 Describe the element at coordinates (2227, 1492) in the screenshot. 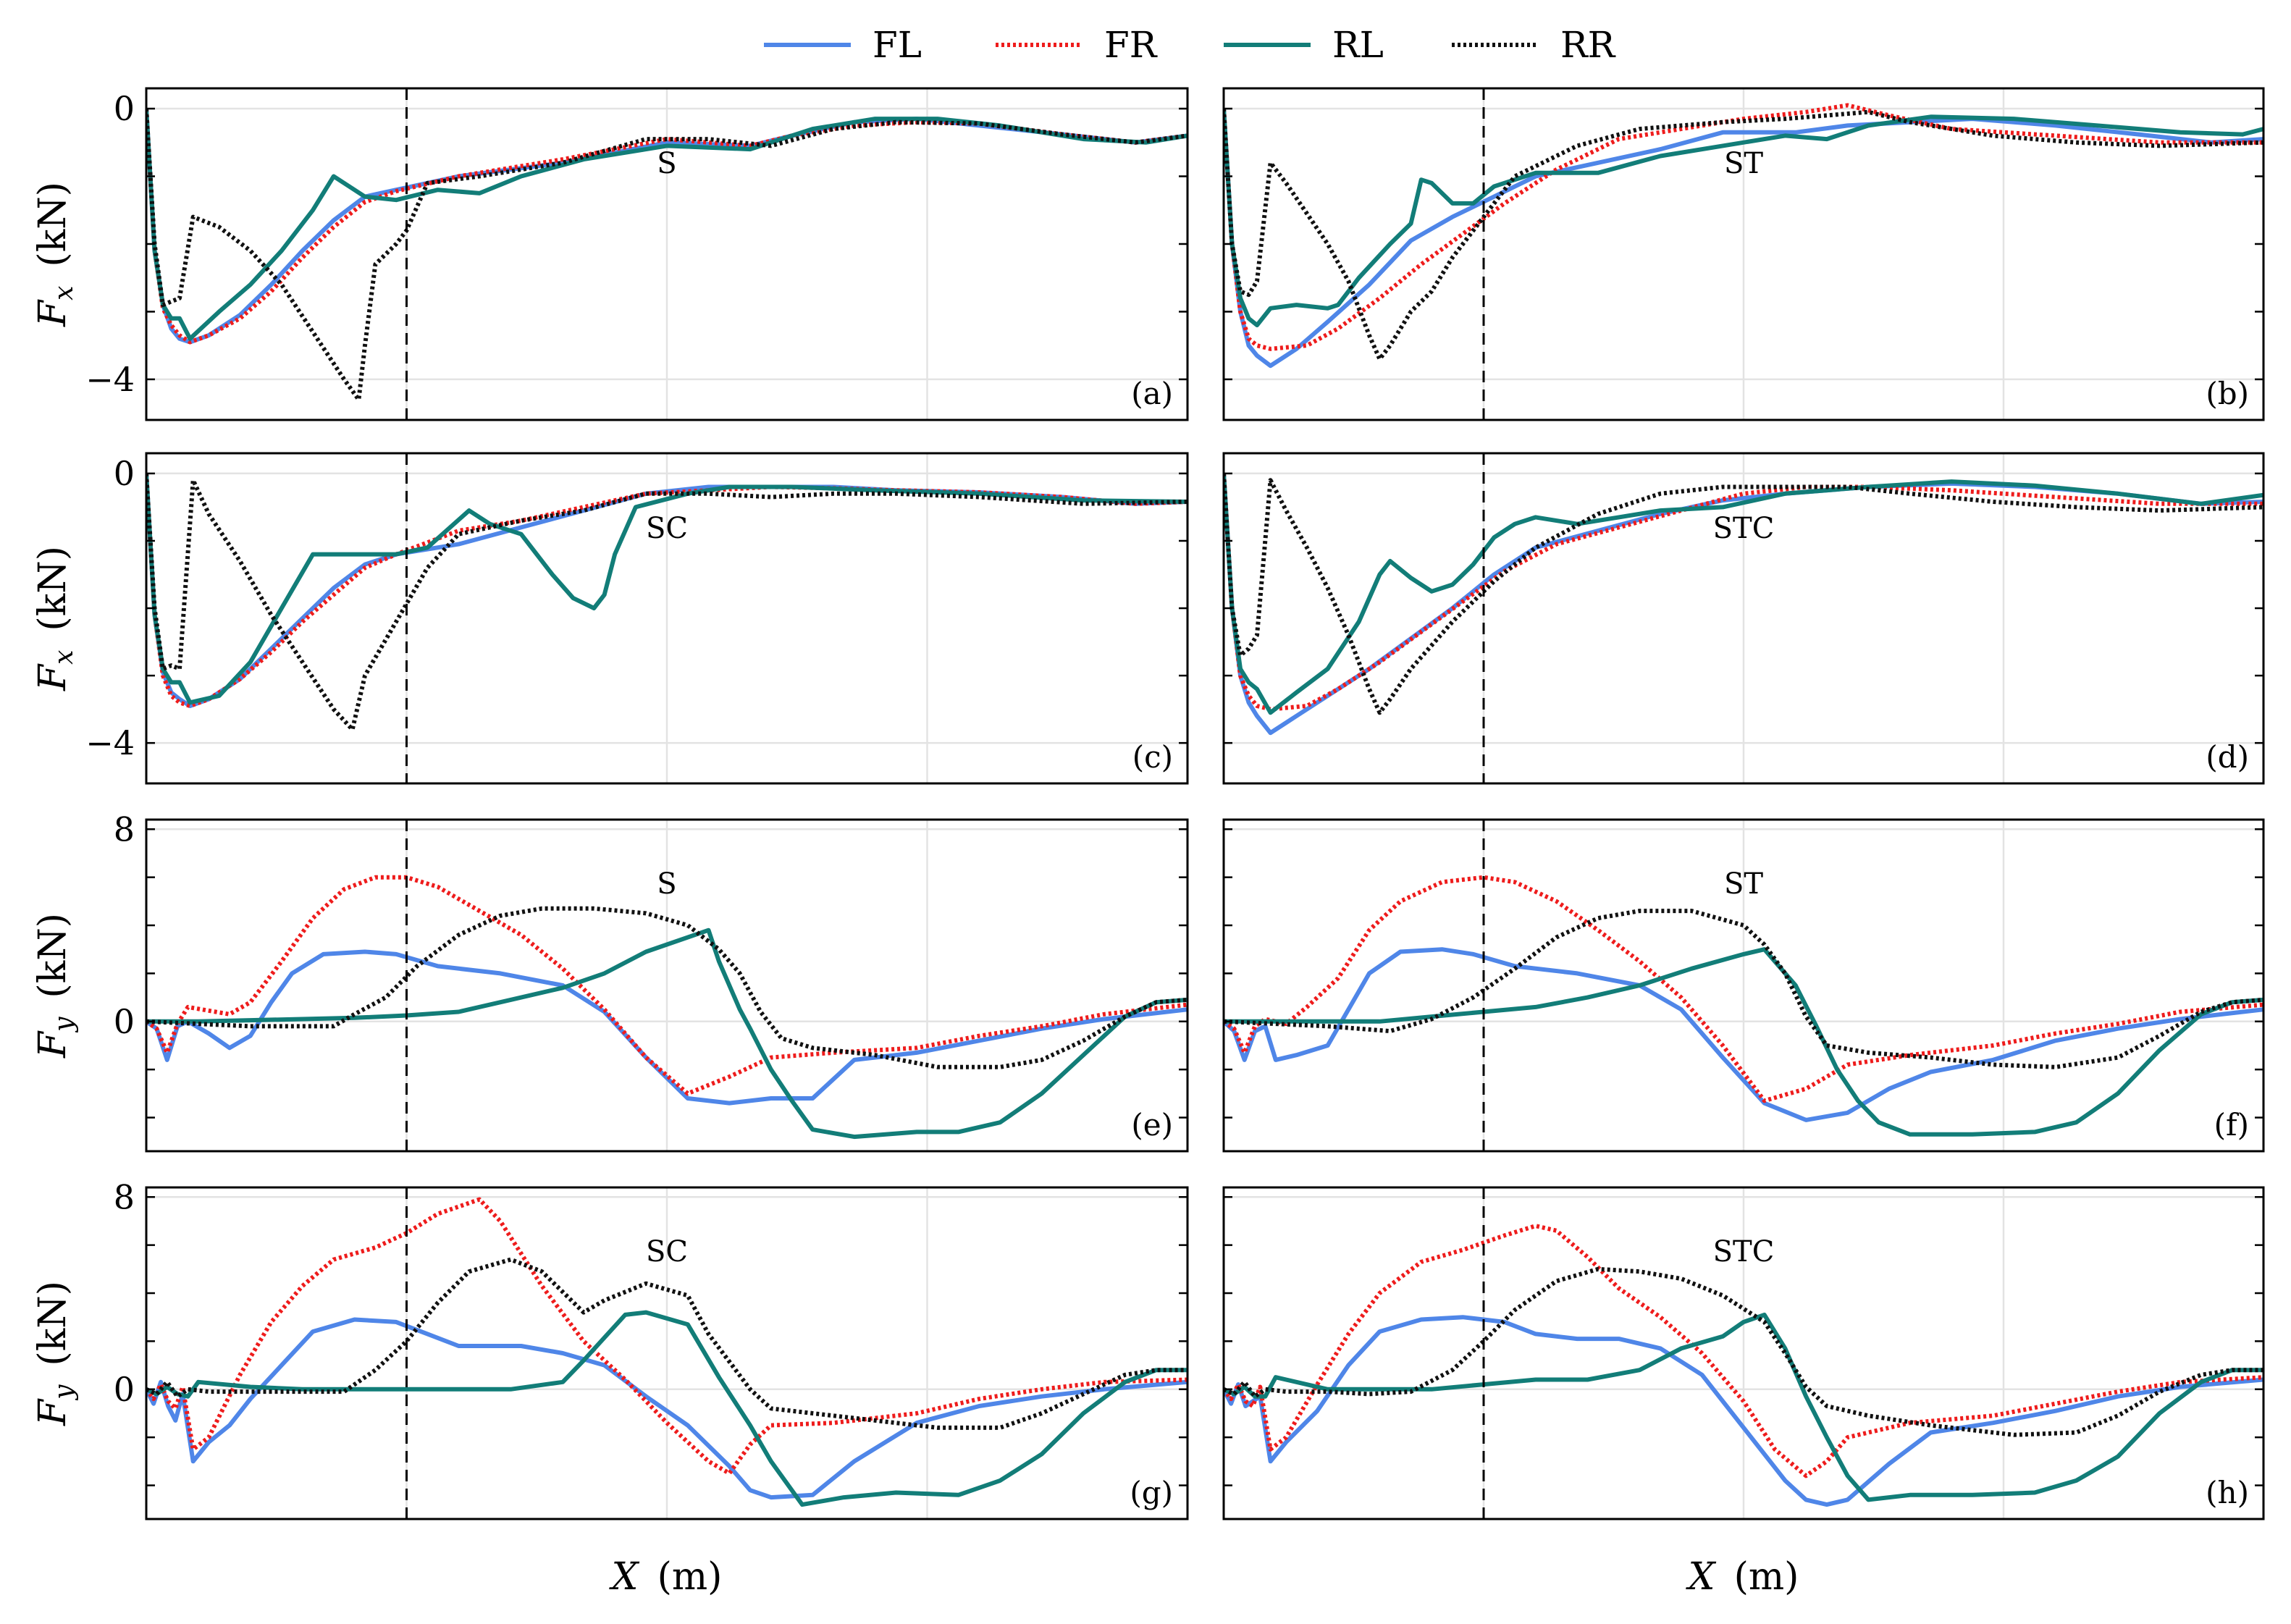

I see `panel-tag: (h)` at that location.